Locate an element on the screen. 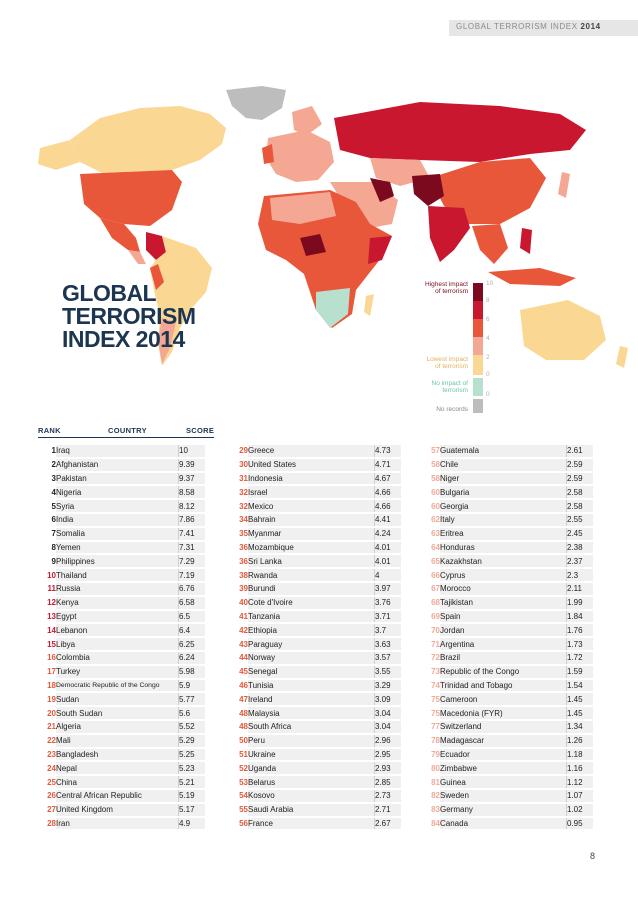 This screenshot has height=903, width=638. score-cell: 5.19 is located at coordinates (191, 795).